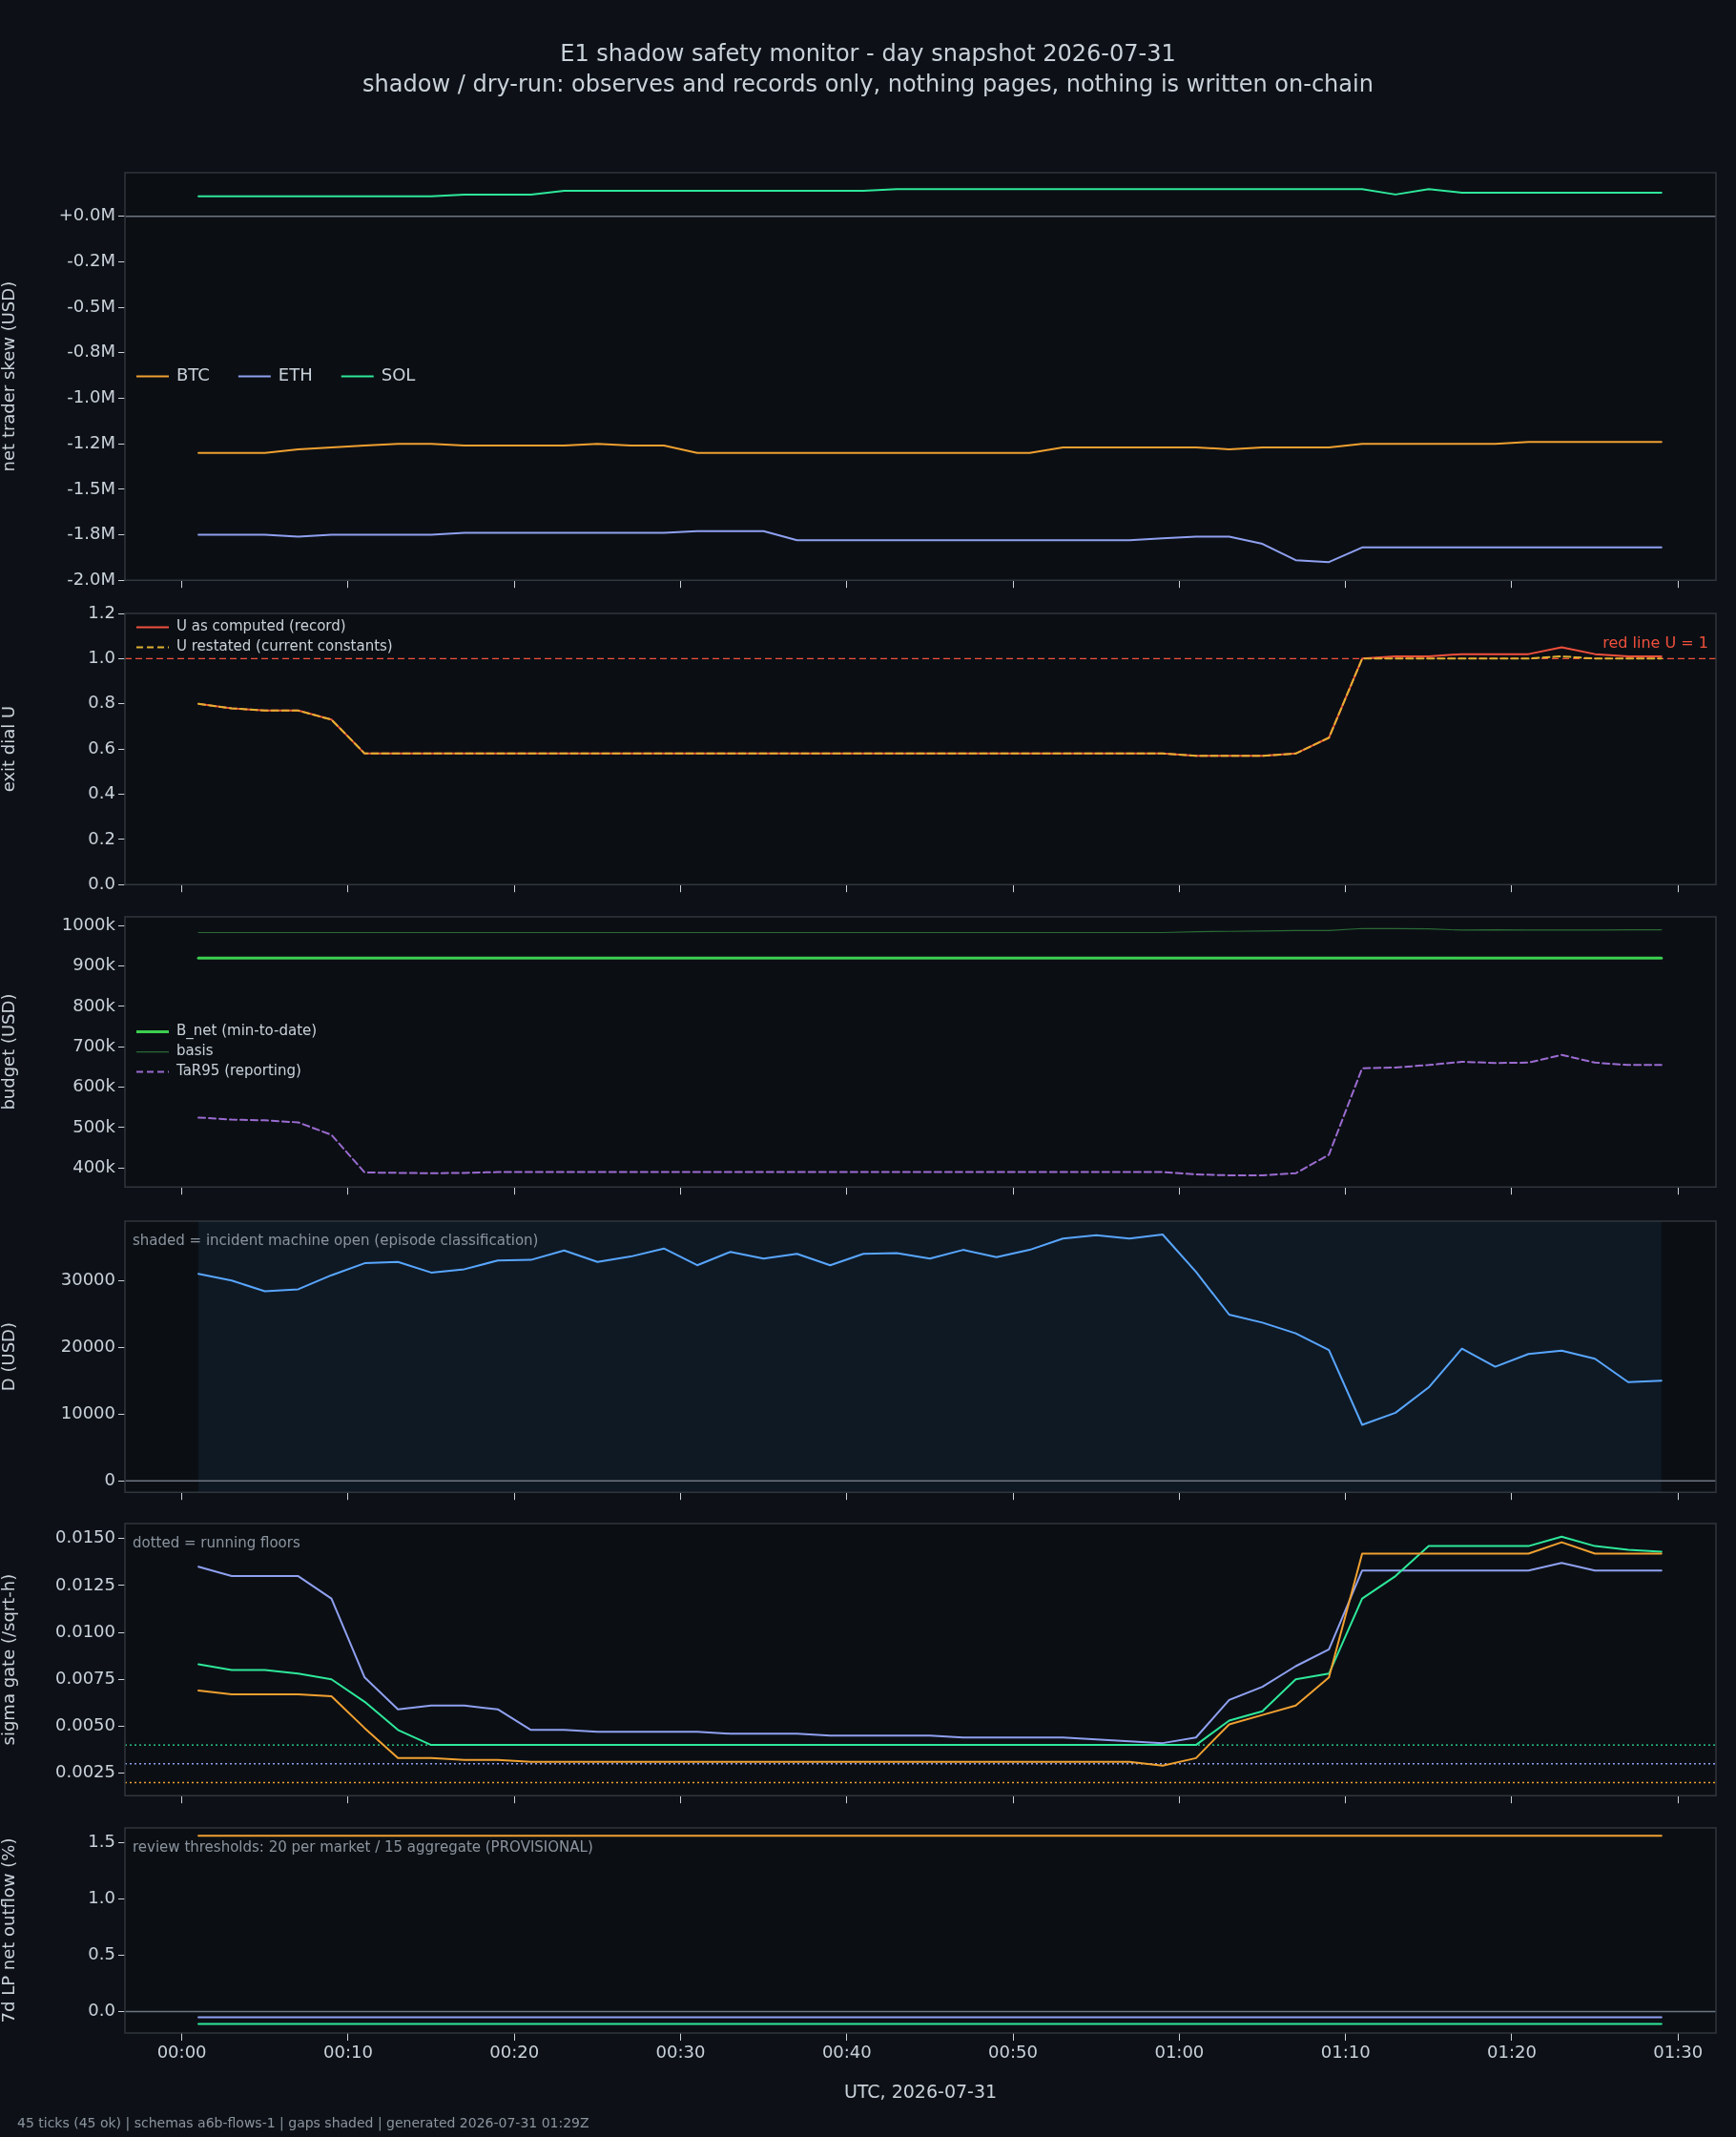 The height and width of the screenshot is (2137, 1736). What do you see at coordinates (1511, 2052) in the screenshot?
I see `x-tick-label: 01:20` at bounding box center [1511, 2052].